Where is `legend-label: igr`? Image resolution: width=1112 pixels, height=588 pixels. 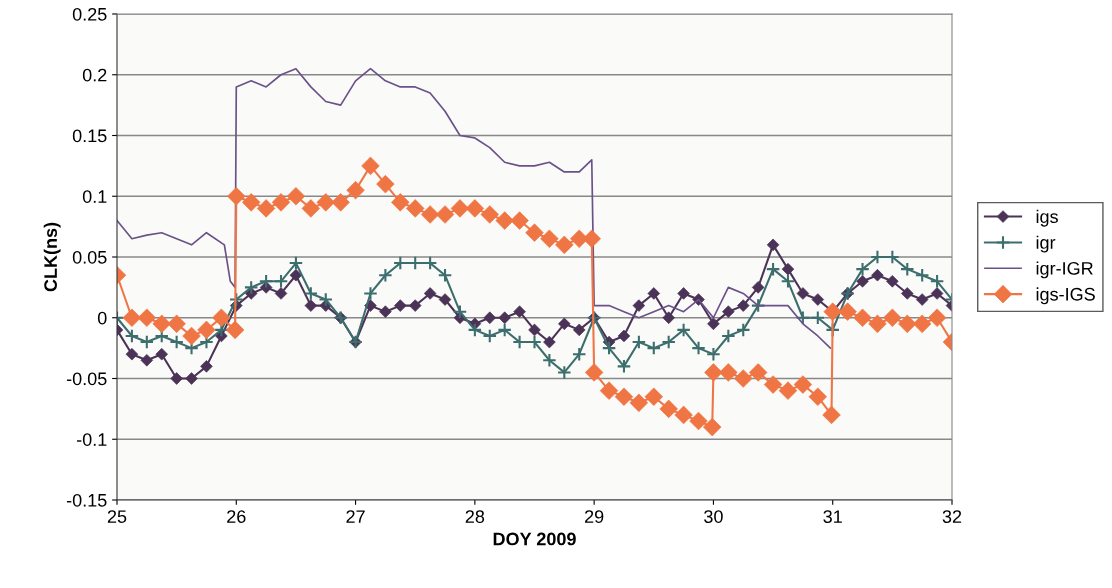
legend-label: igr is located at coordinates (1046, 244).